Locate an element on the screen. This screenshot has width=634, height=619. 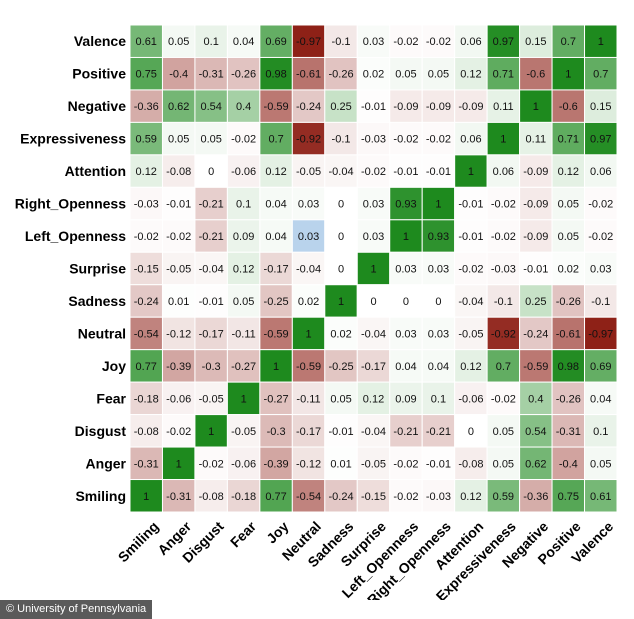
cell-value-label: -0.31 is located at coordinates (568, 432).